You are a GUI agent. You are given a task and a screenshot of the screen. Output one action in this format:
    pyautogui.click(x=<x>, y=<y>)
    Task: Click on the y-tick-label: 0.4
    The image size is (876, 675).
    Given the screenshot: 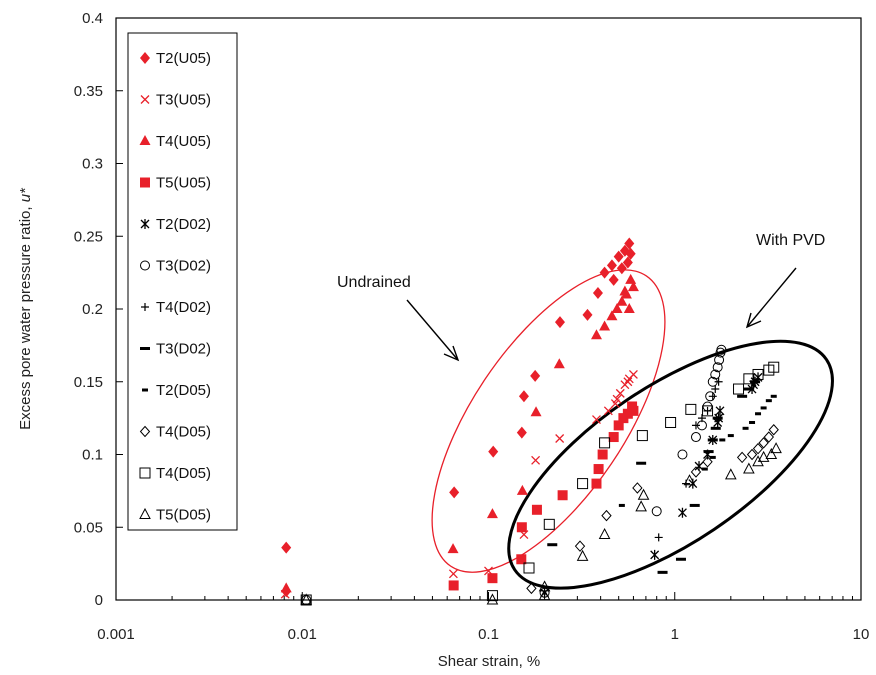 What is the action you would take?
    pyautogui.click(x=92, y=18)
    